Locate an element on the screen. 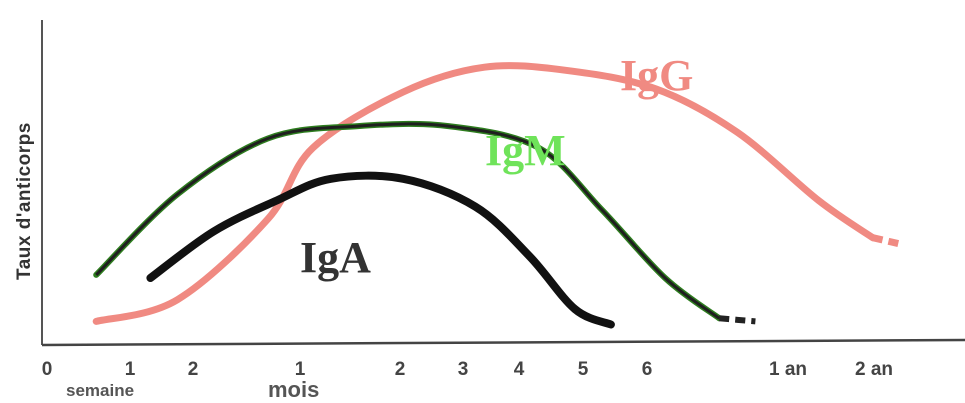  x-axis is located at coordinates (503, 342).